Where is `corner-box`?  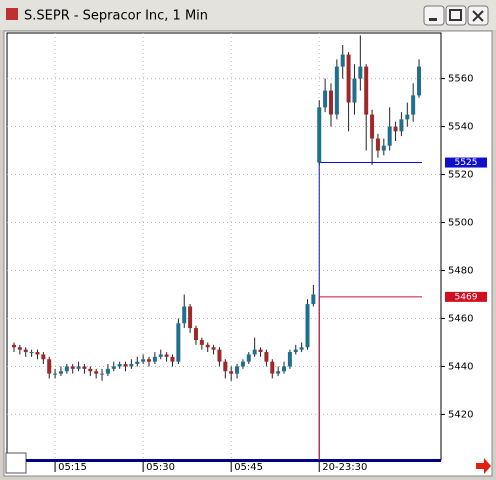
corner-box is located at coordinates (16, 463).